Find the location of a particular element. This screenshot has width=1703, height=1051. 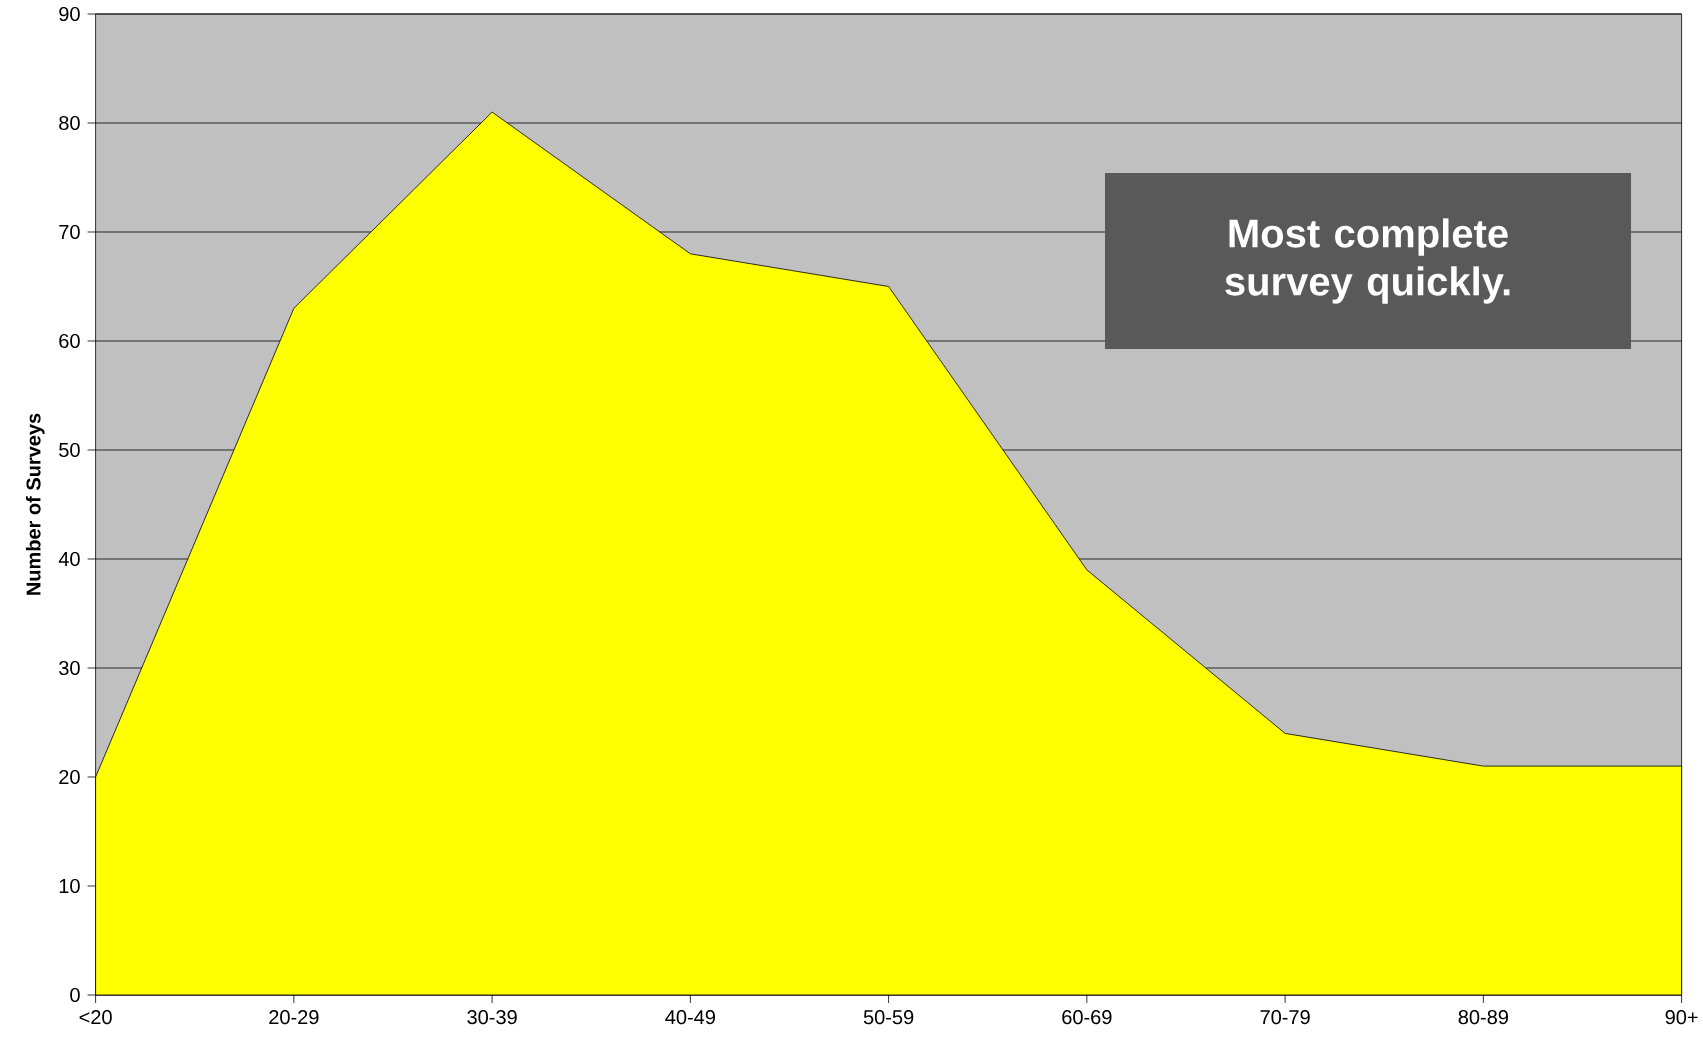

x-tick-label: 20-29 is located at coordinates (294, 1017).